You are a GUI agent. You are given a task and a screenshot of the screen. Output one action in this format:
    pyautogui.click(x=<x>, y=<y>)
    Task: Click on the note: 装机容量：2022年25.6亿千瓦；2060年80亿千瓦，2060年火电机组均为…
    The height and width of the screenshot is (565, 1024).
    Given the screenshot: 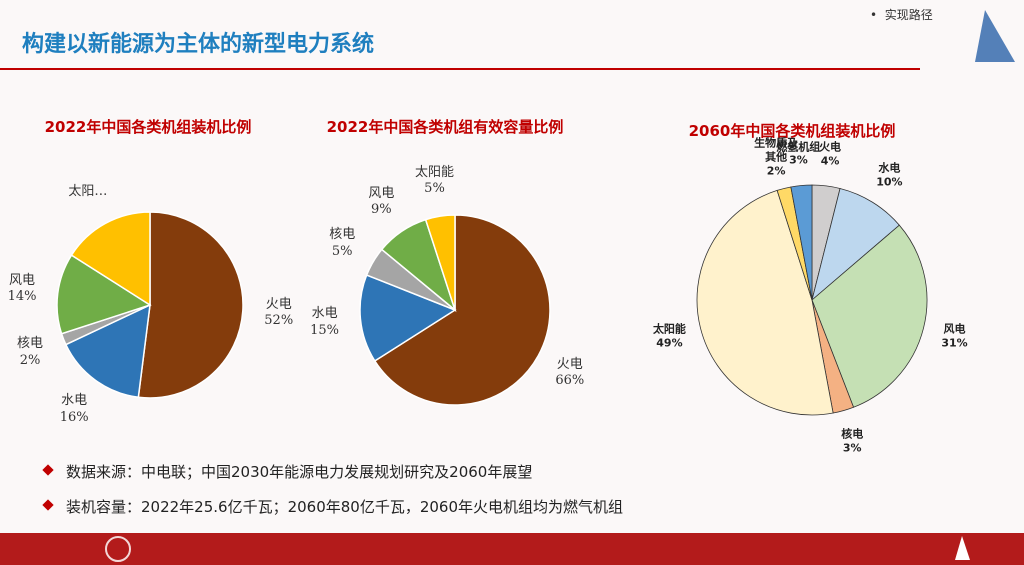 What is the action you would take?
    pyautogui.click(x=345, y=507)
    